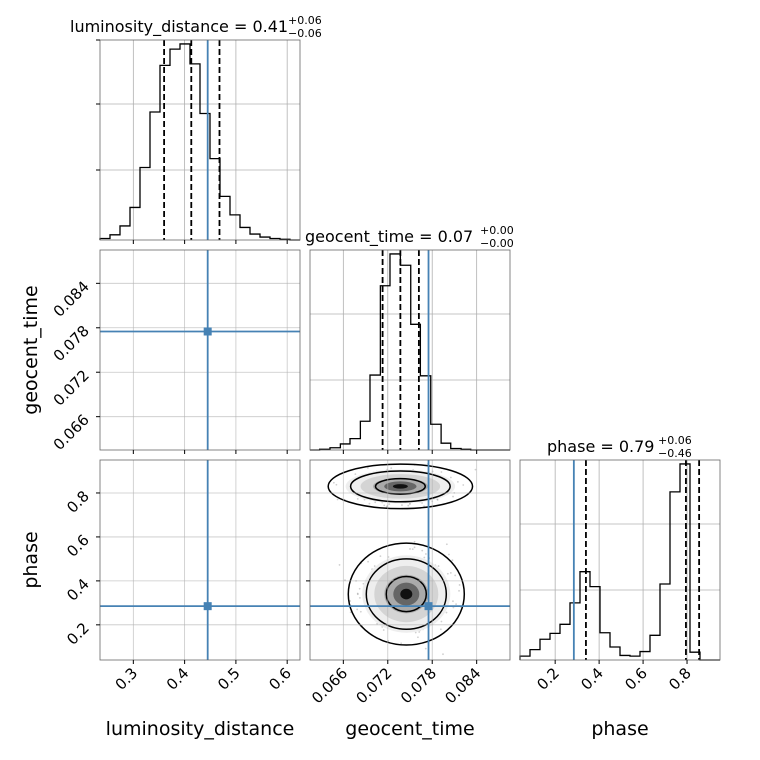 The width and height of the screenshot is (760, 760). I want to click on xlabel-luminosity-distance: luminosity_distance, so click(200, 729).